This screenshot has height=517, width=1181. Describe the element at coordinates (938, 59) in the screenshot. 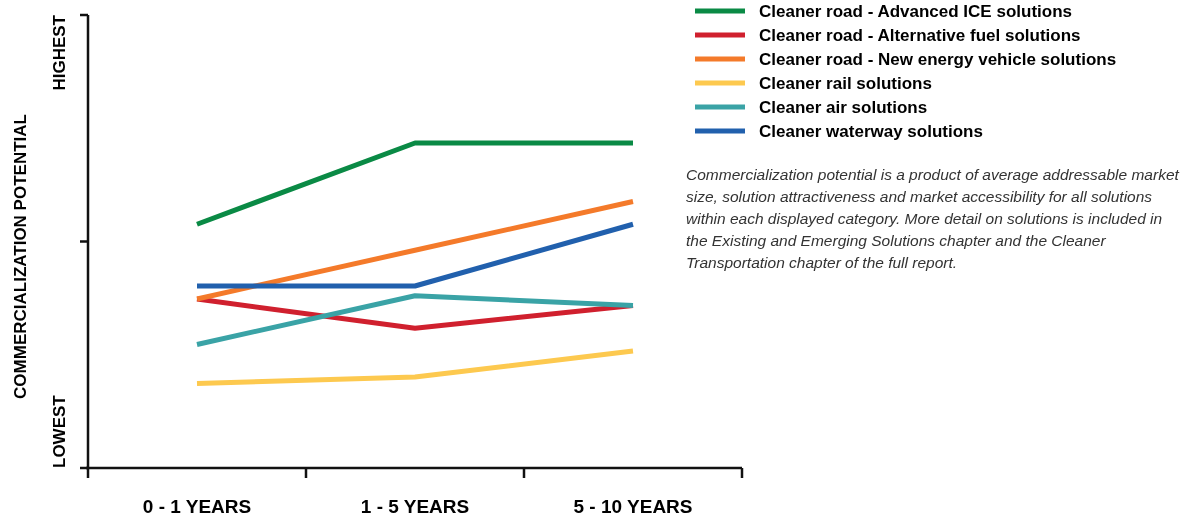

I see `legend-label: Cleaner road - New energy vehicle solutions` at that location.